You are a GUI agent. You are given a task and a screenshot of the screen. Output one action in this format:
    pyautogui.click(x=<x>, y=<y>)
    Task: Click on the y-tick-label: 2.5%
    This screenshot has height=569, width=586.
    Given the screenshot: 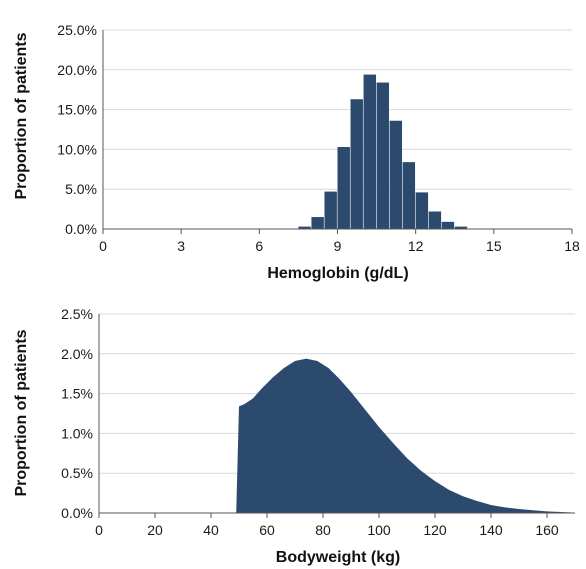 What is the action you would take?
    pyautogui.click(x=77, y=314)
    